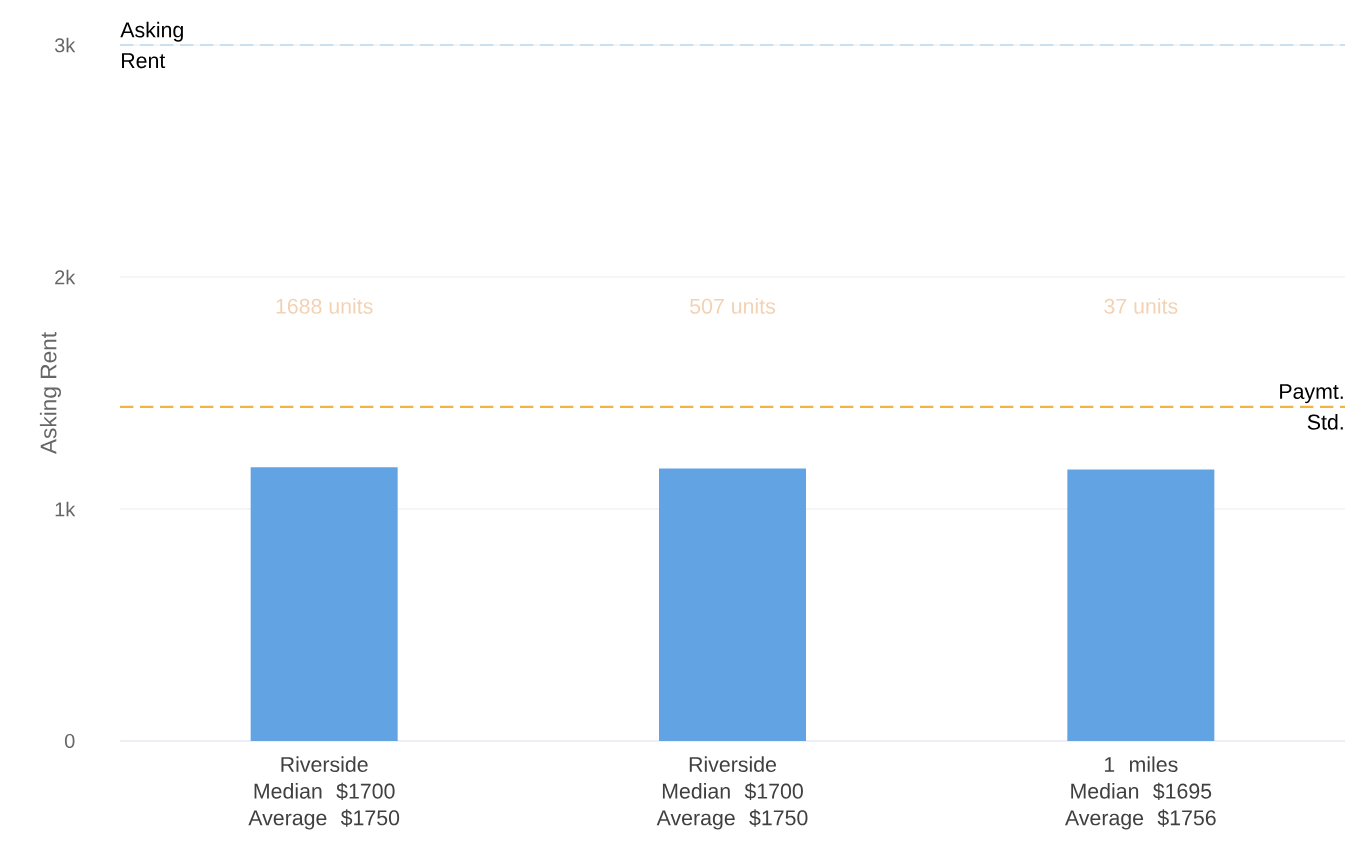 The width and height of the screenshot is (1361, 867). I want to click on x-tick-label: 1 miles Median $1695 Average $1756, so click(1140, 793).